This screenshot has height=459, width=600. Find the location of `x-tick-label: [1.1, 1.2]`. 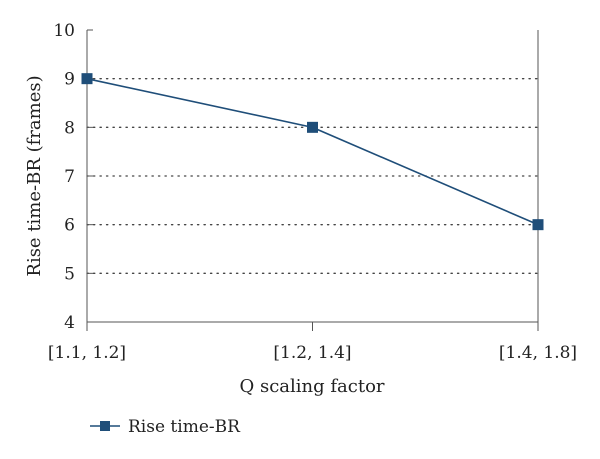

x-tick-label: [1.1, 1.2] is located at coordinates (87, 353).